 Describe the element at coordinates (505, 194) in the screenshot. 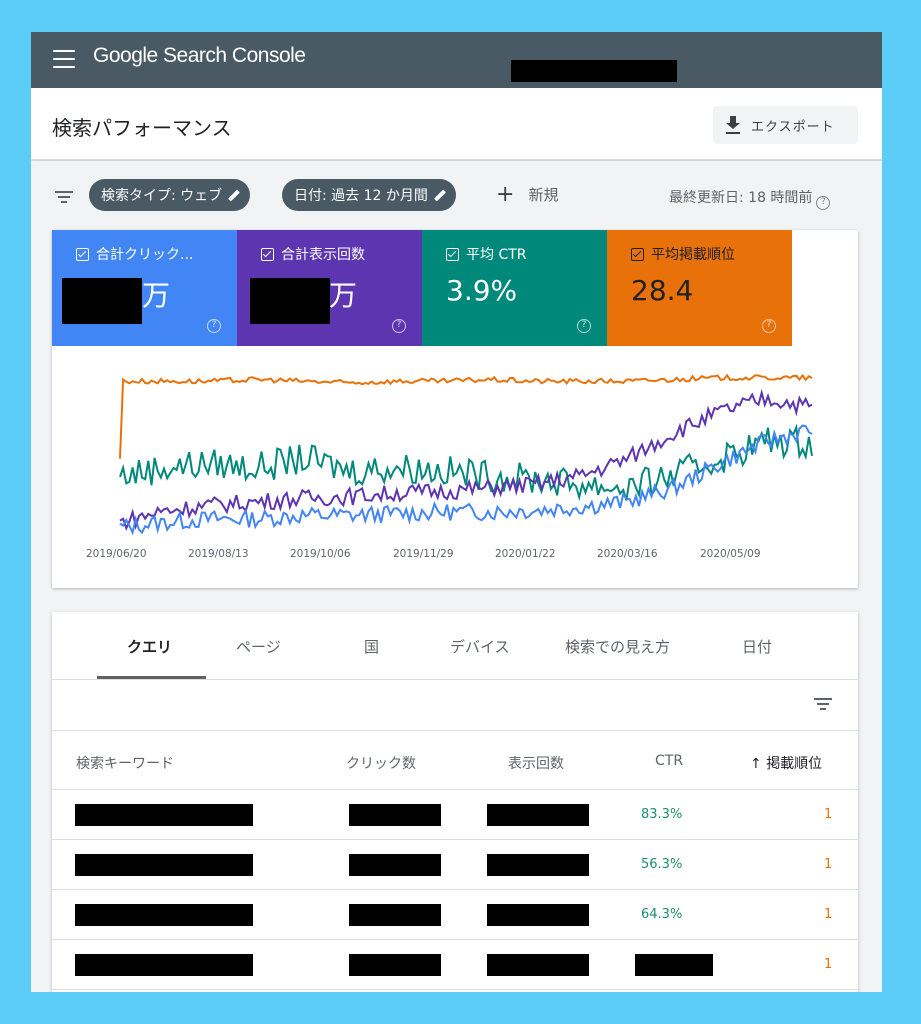

I see `plus-icon: +` at that location.